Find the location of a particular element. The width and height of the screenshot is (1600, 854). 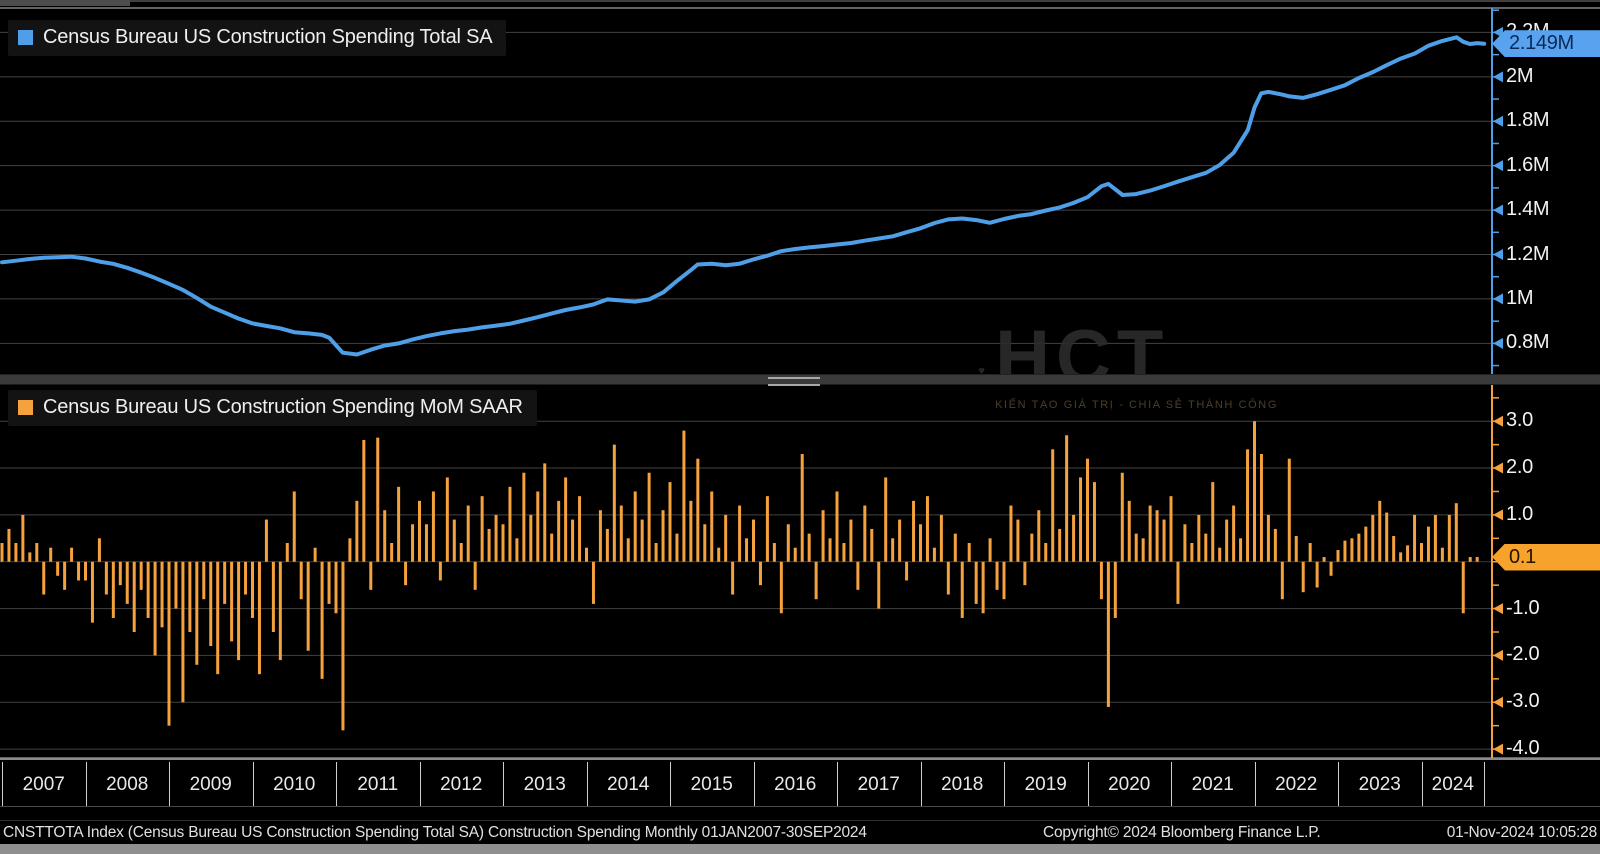

panel-divider-handle-icon is located at coordinates (794, 381).